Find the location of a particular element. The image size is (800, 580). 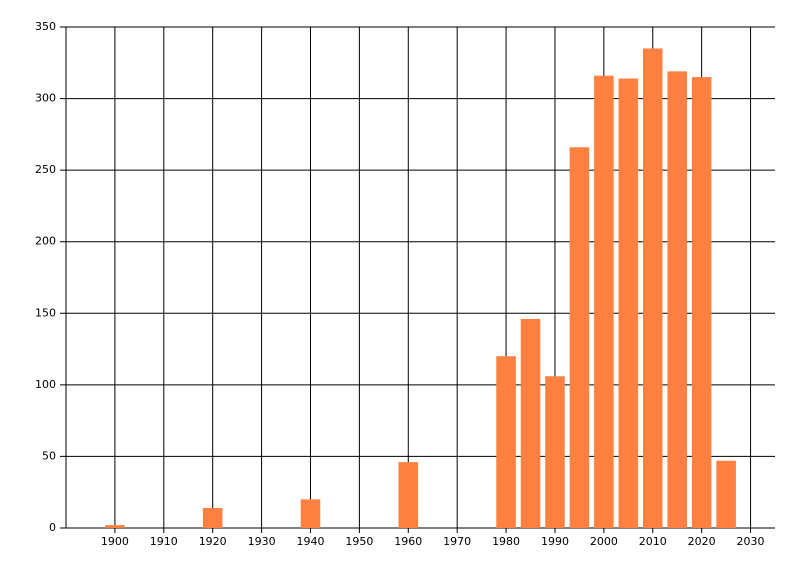

y-tick-label: 50 is located at coordinates (49, 455).